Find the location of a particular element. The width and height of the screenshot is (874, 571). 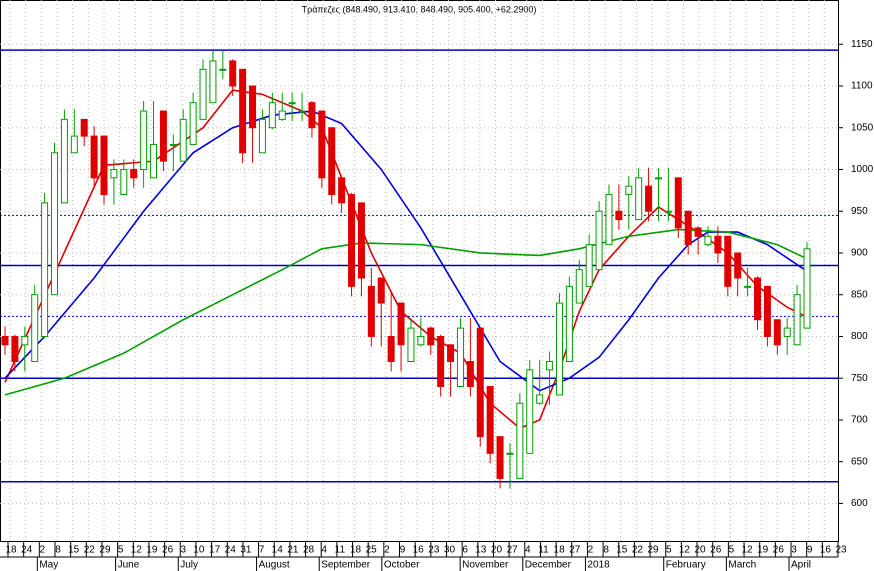

month-label: June is located at coordinates (129, 565).